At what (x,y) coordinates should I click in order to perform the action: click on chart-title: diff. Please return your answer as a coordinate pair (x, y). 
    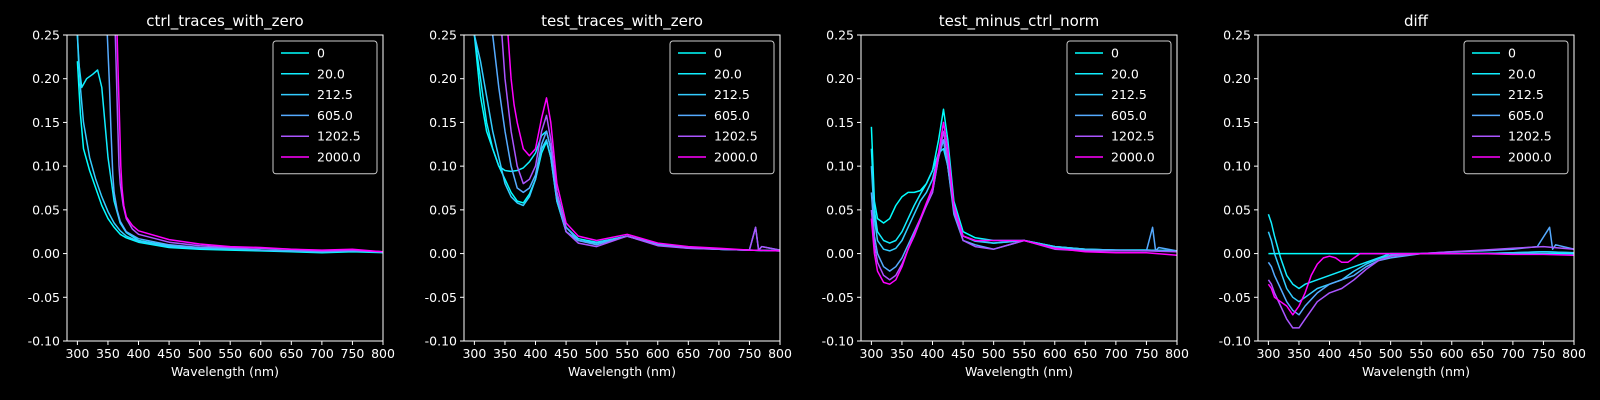
    Looking at the image, I should click on (1416, 21).